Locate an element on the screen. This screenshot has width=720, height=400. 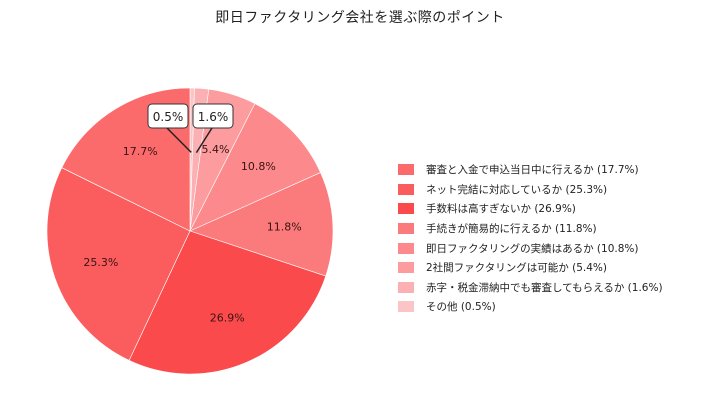
legend-label: 即日ファクタリングの実績はあるか (10.8%) is located at coordinates (532, 248).